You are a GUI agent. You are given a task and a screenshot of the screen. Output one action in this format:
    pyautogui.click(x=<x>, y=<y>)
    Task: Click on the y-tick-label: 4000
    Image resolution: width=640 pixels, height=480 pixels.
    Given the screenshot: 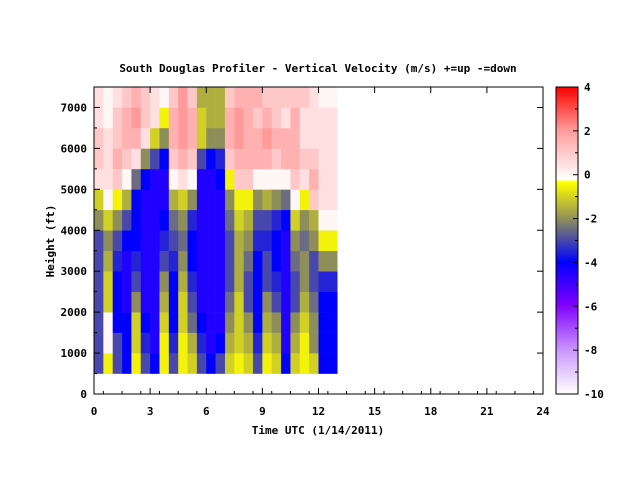 What is the action you would take?
    pyautogui.click(x=74, y=230)
    